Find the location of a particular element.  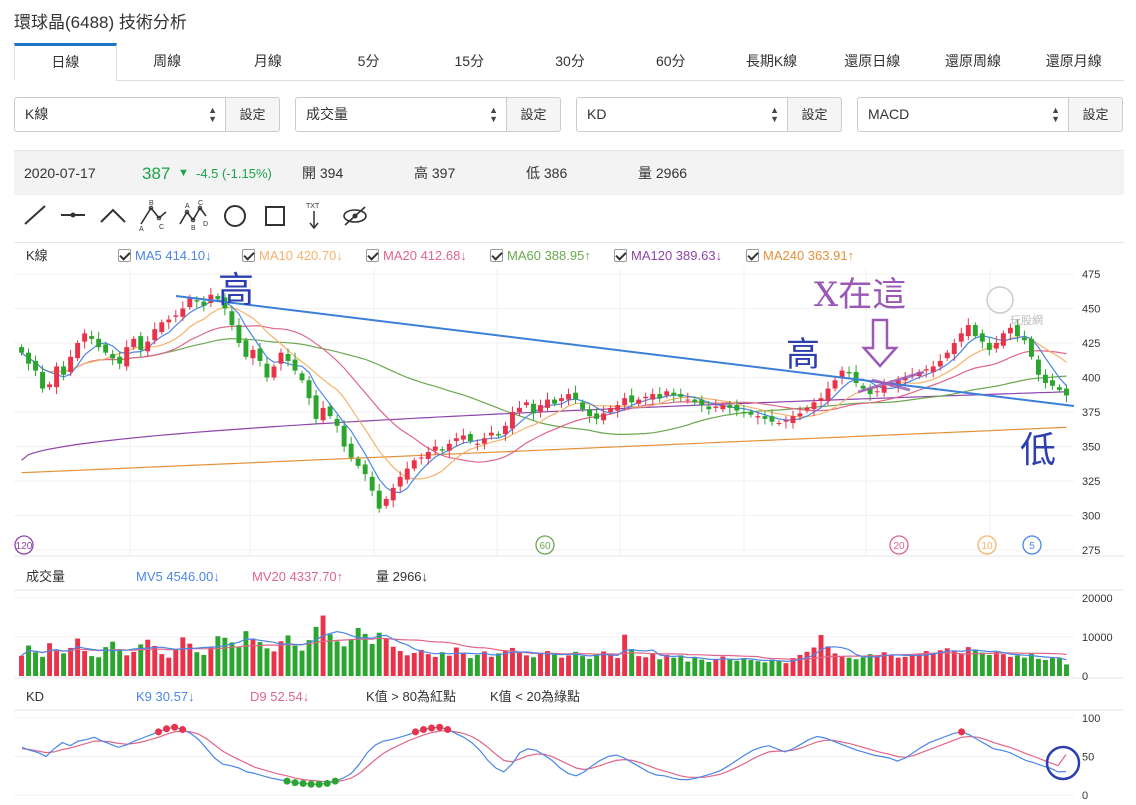

line-tool-icon is located at coordinates (35, 216).